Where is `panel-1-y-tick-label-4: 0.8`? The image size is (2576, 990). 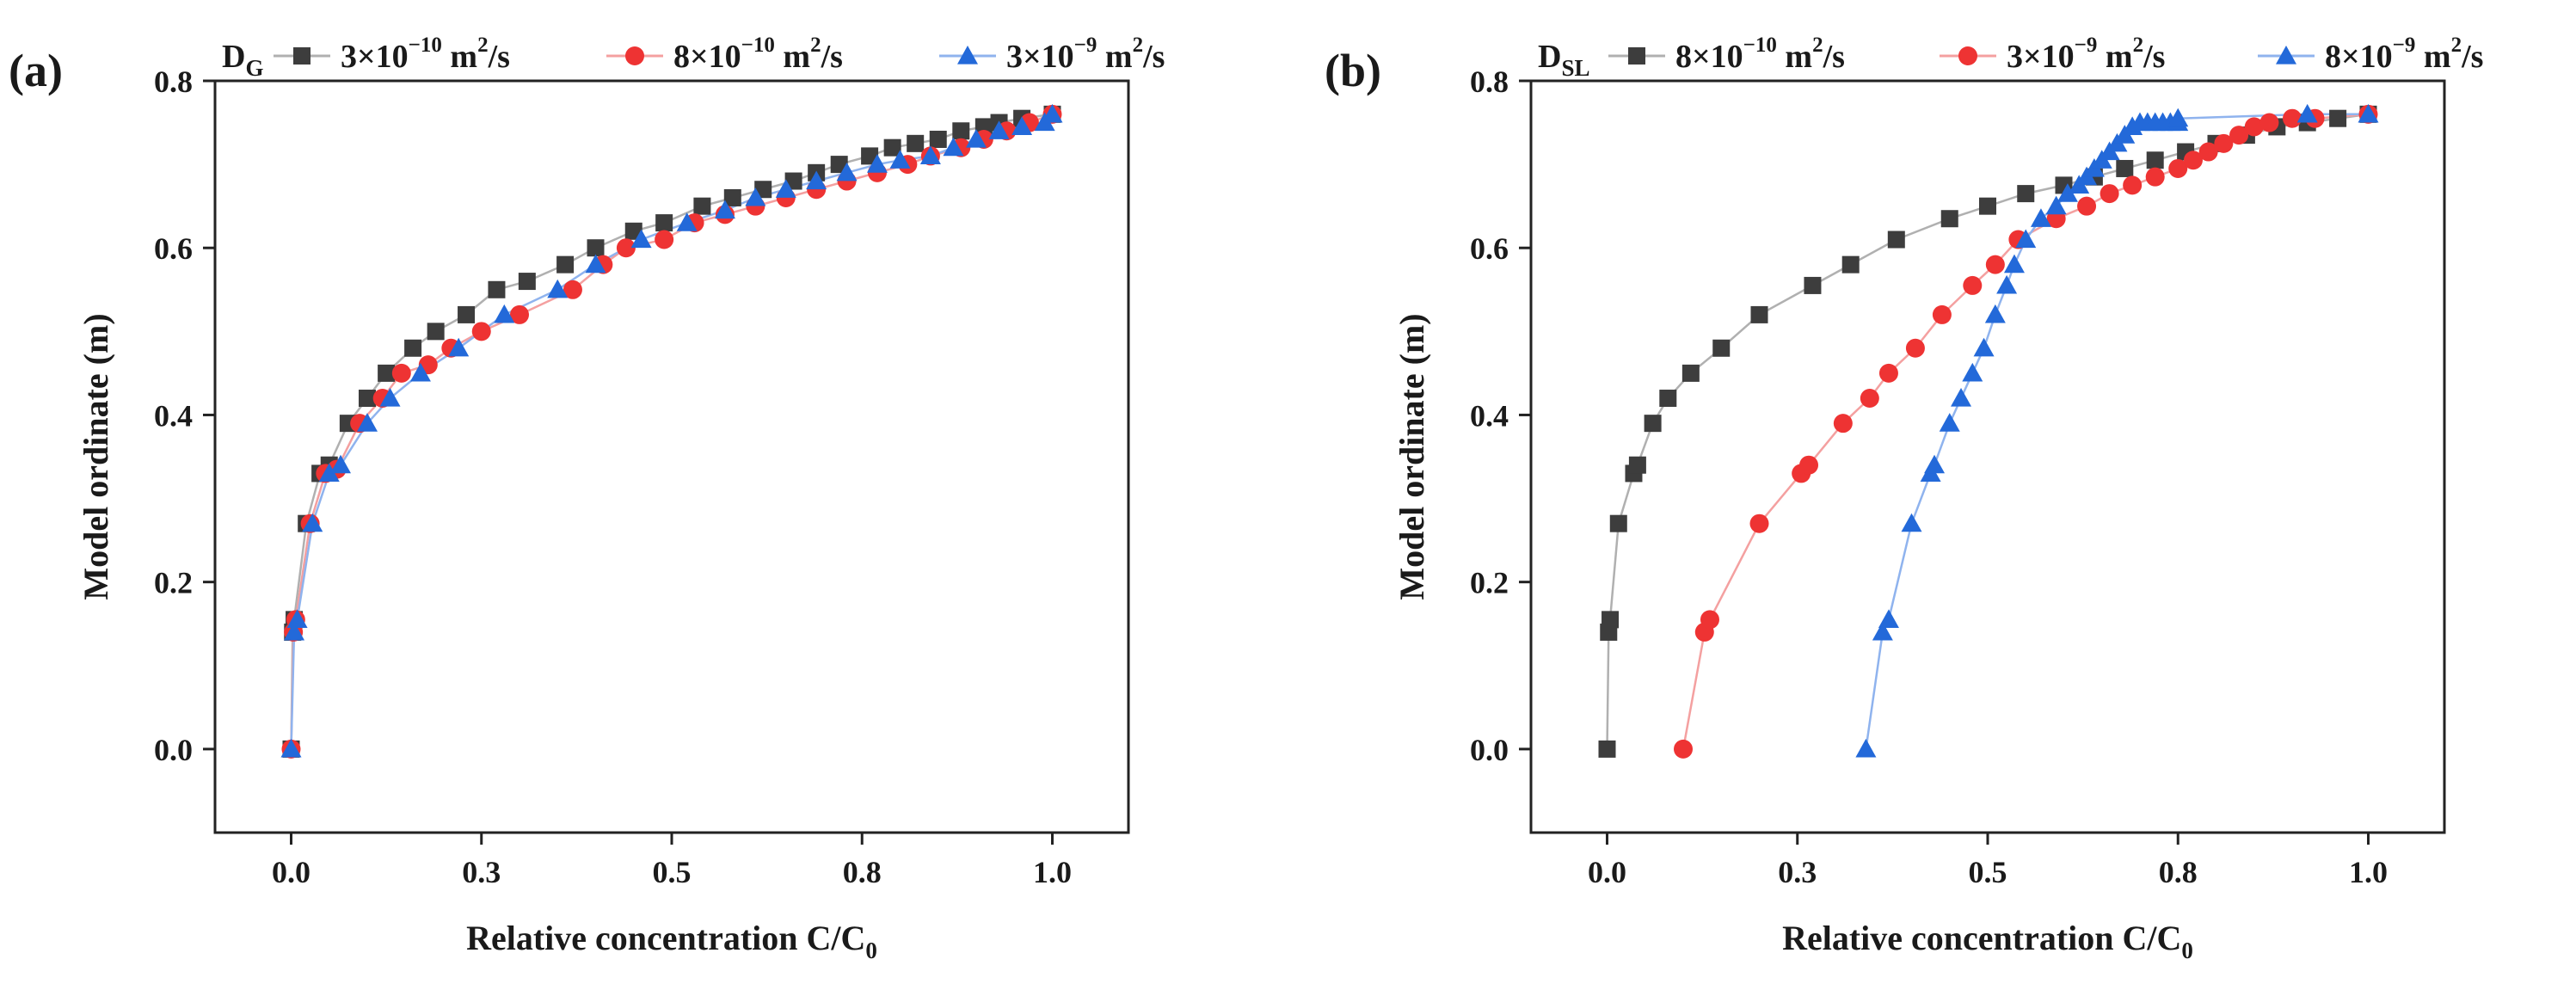 panel-1-y-tick-label-4: 0.8 is located at coordinates (1489, 82).